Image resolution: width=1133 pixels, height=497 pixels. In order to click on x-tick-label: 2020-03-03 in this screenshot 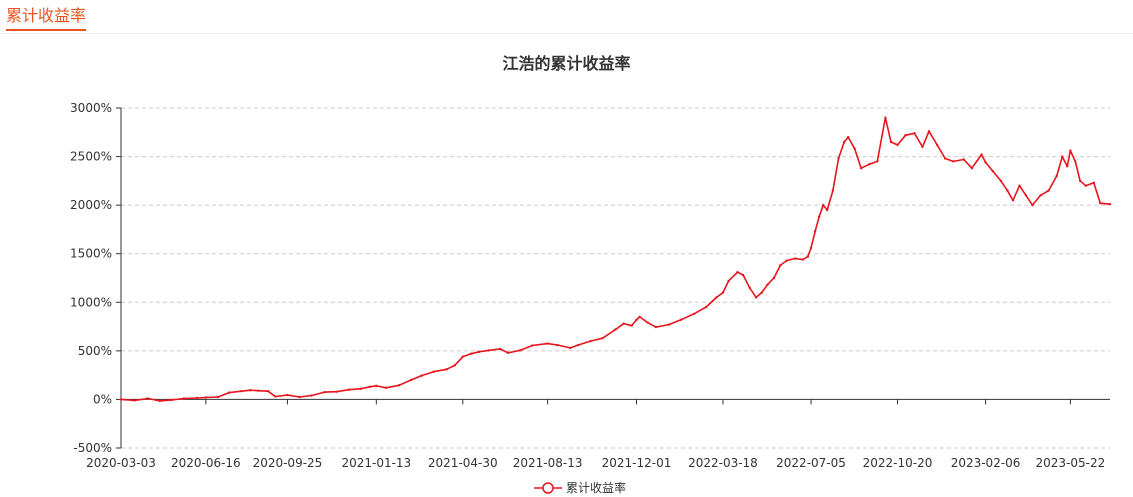, I will do `click(121, 463)`.